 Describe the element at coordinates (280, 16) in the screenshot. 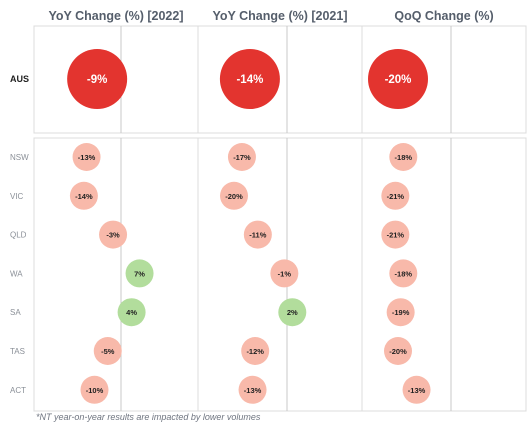

I see `column-header: YoY Change (%) [2021]` at that location.